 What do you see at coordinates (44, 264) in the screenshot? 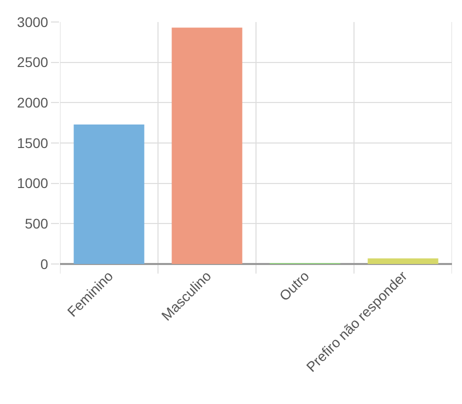
I see `y-tick-label: 0` at bounding box center [44, 264].